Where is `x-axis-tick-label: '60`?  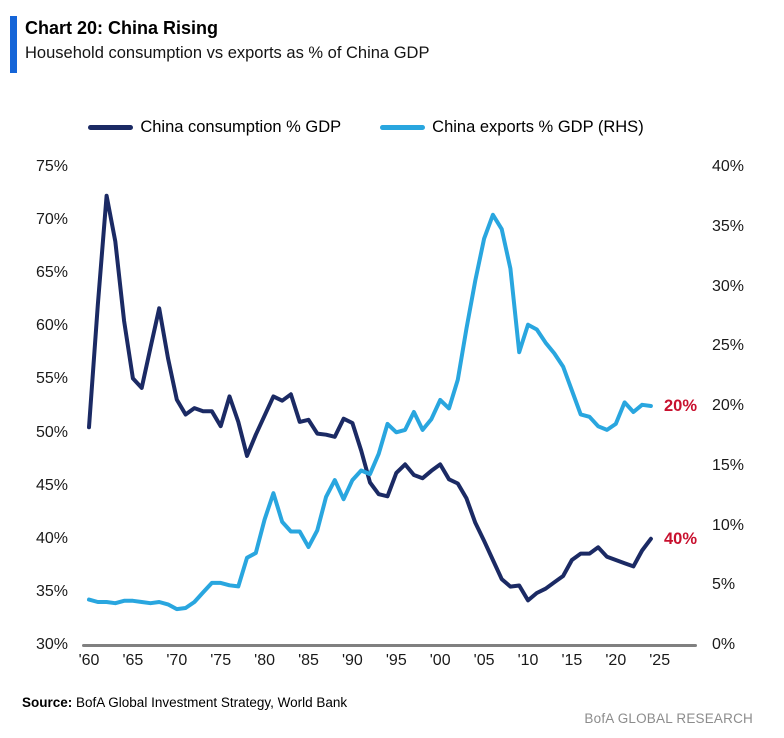 x-axis-tick-label: '60 is located at coordinates (89, 660).